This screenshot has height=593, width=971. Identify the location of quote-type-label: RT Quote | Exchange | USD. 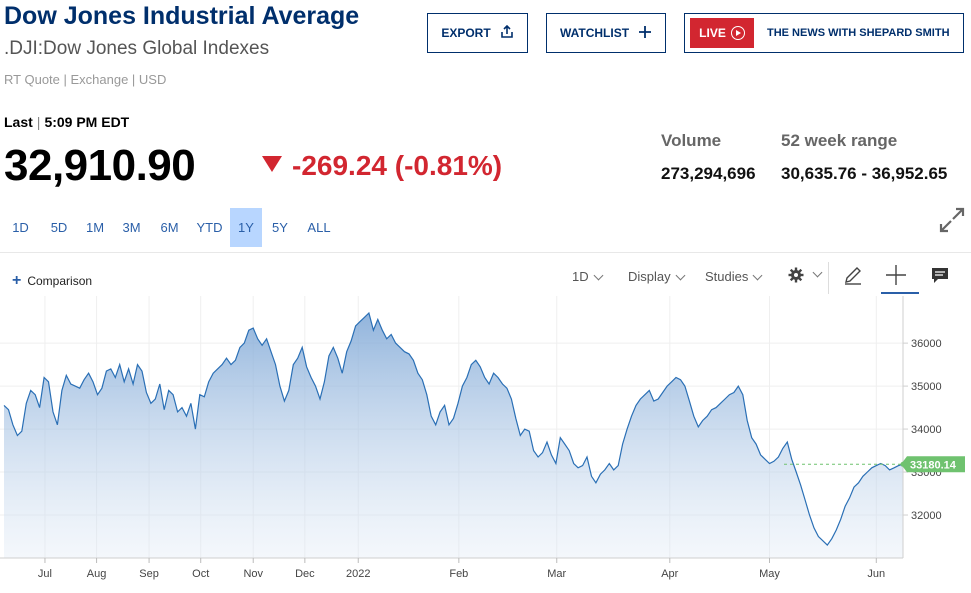
(85, 79).